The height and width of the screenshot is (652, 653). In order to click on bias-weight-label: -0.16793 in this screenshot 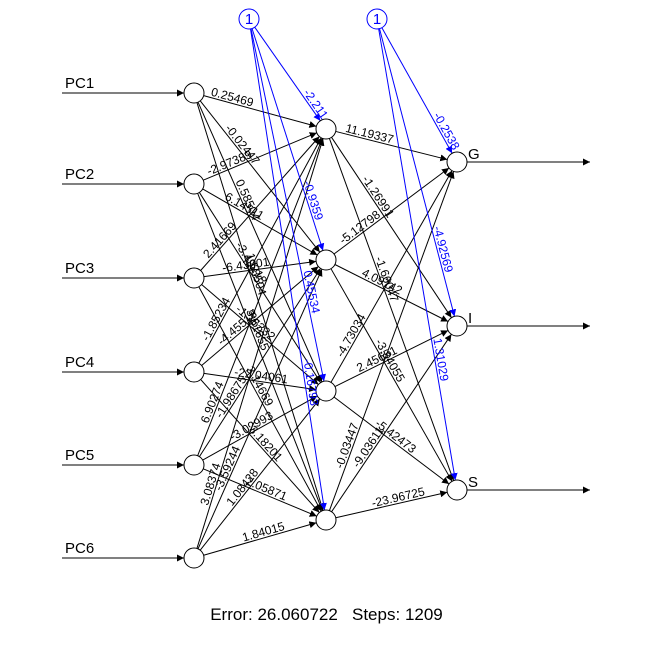, I will do `click(310, 382)`.